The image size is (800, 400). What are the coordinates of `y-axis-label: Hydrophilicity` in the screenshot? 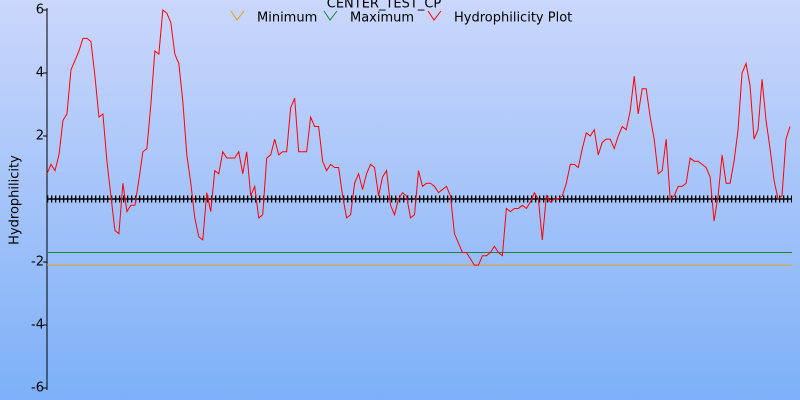 It's located at (15, 200).